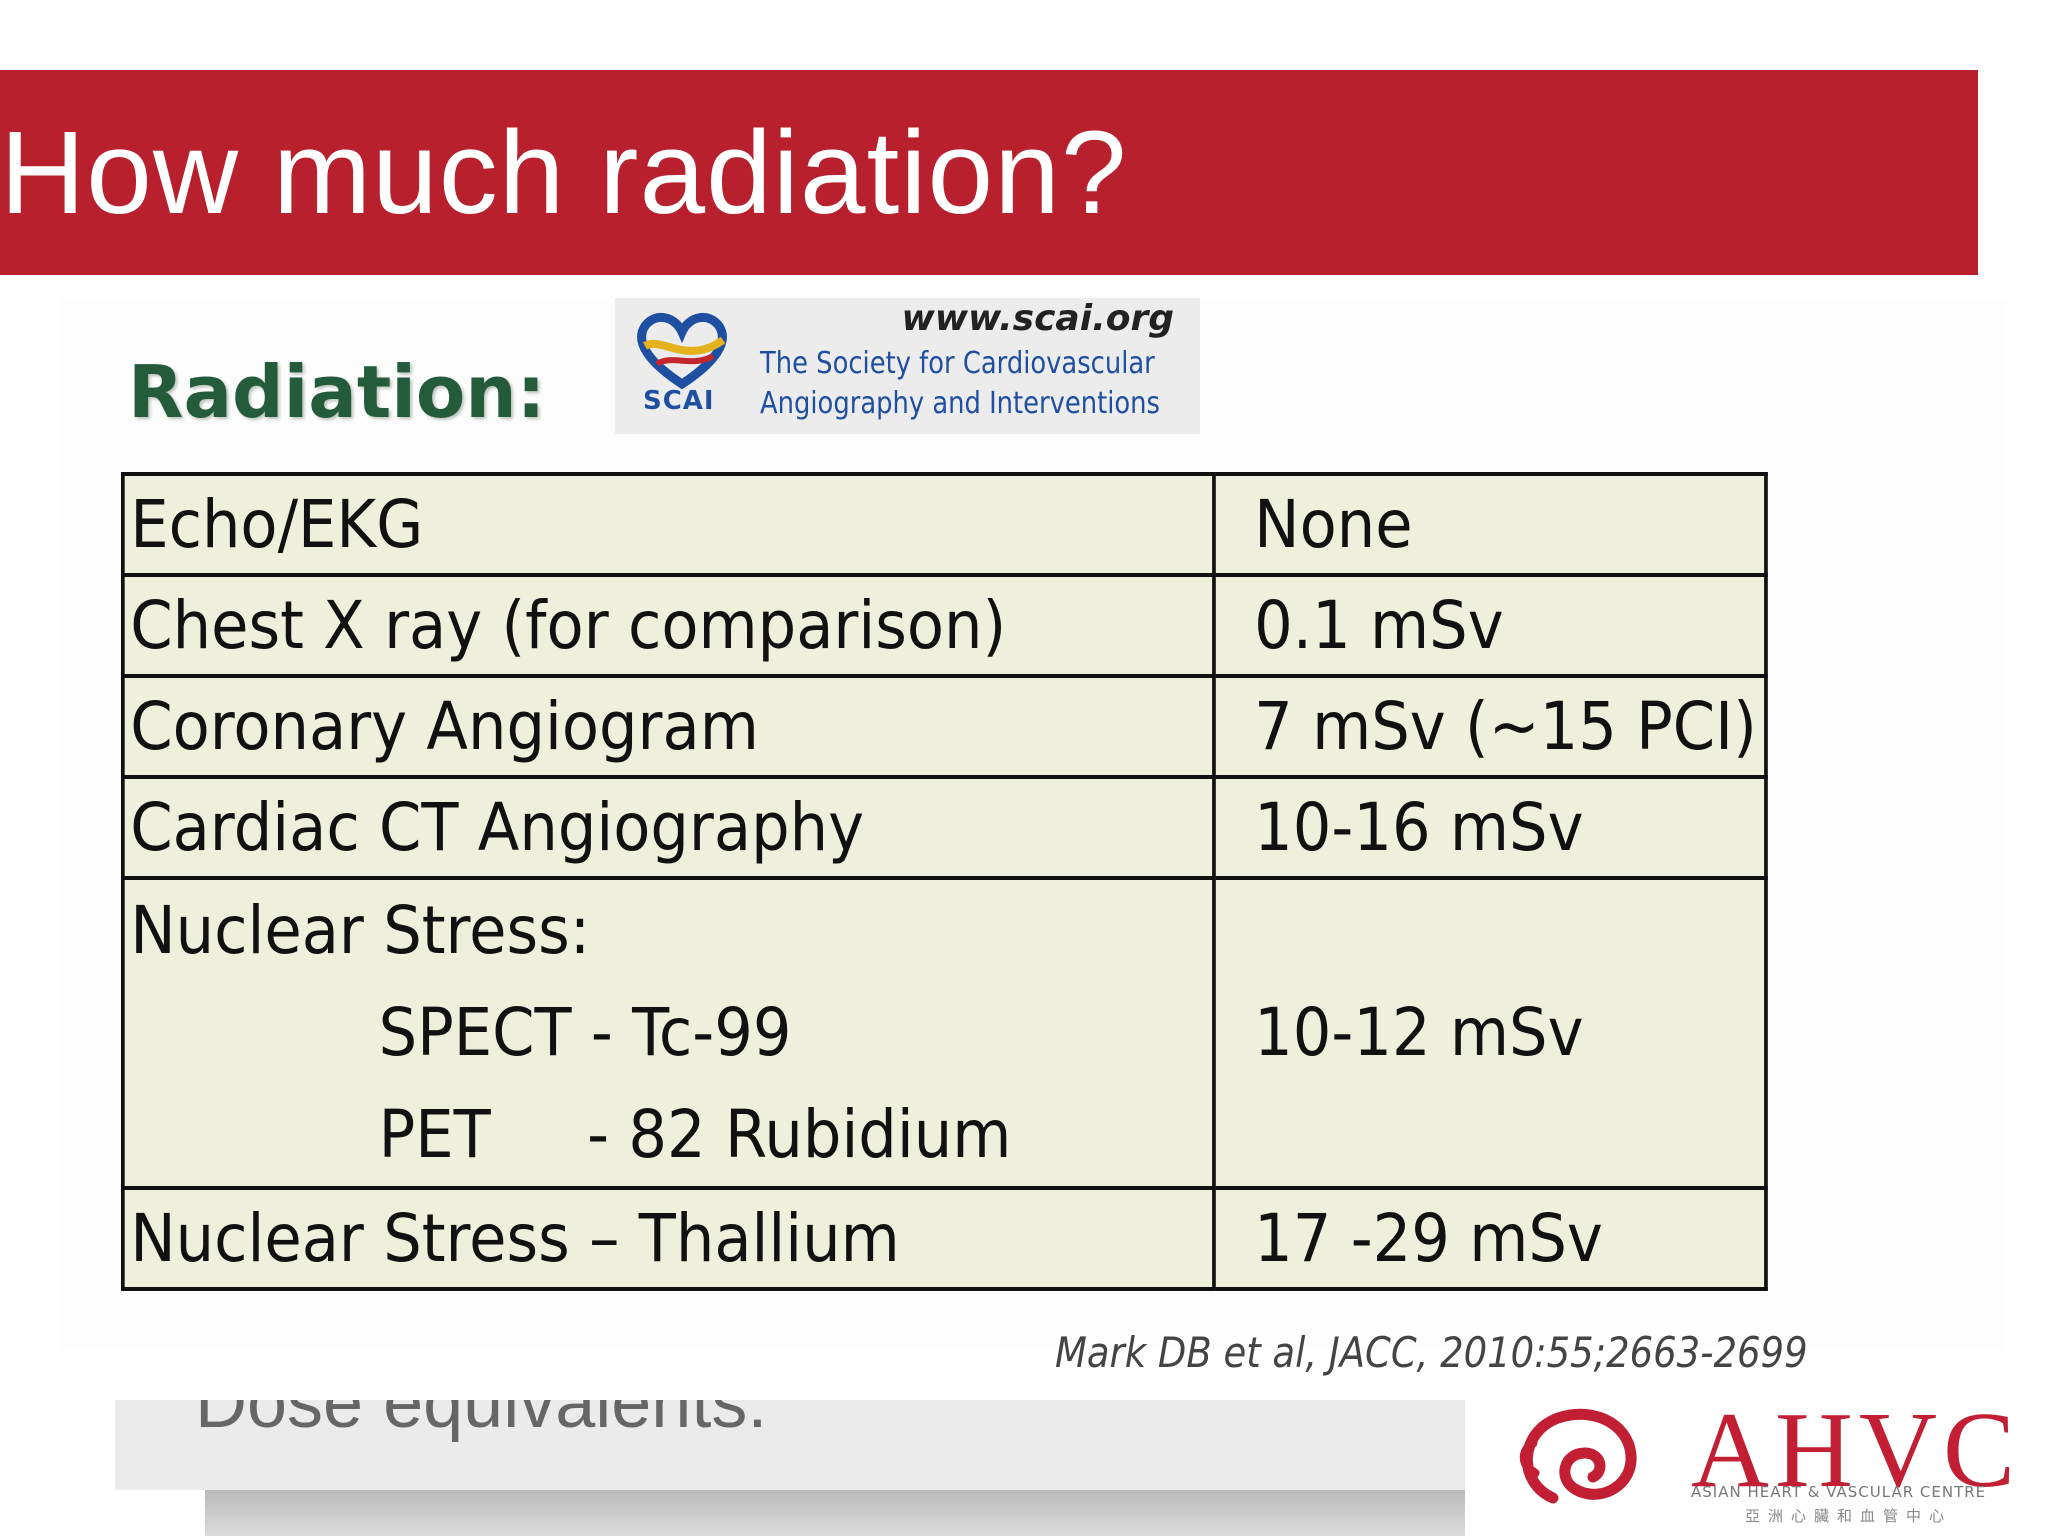  Describe the element at coordinates (960, 403) in the screenshot. I see `scai-name-line-2: Angiography and Interventions` at that location.